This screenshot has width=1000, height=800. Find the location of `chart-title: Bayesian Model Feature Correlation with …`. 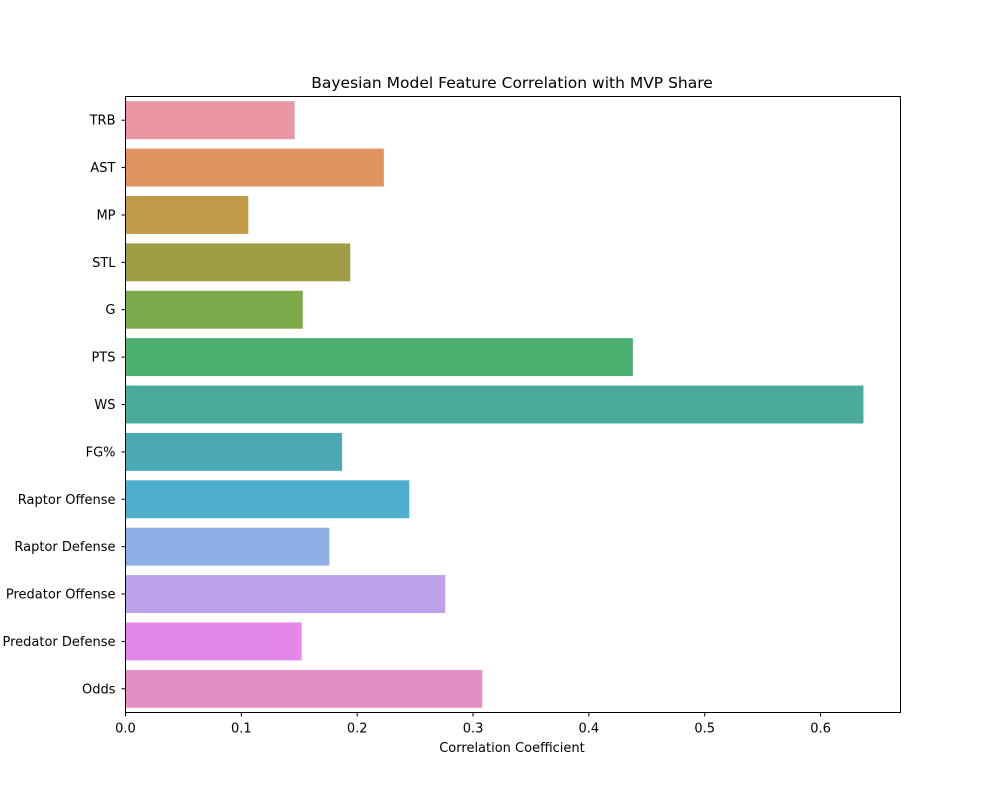

chart-title: Bayesian Model Feature Correlation with … is located at coordinates (512, 83).